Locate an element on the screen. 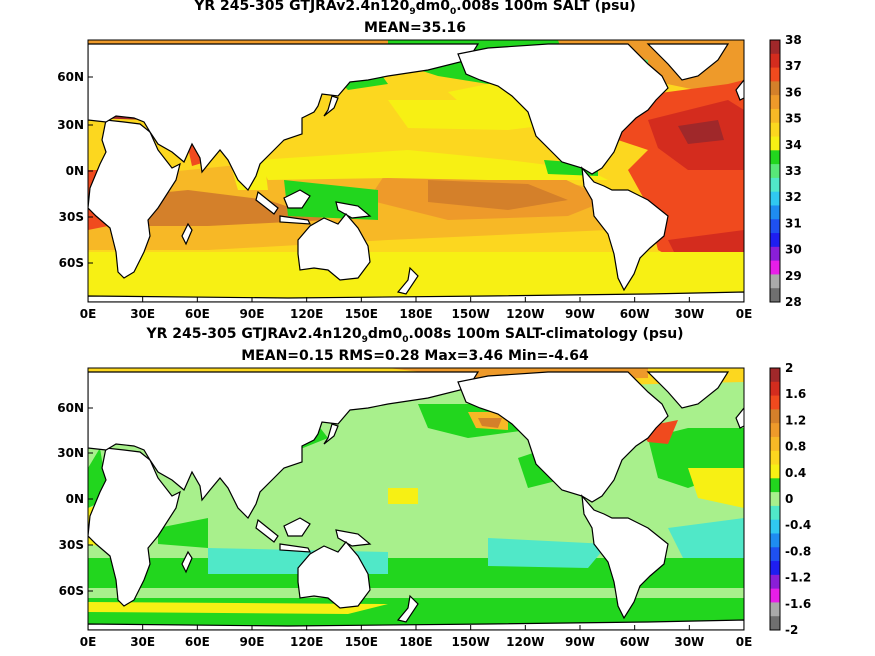 This screenshot has width=875, height=656. bottom-lat-label: 30S is located at coordinates (71, 545).